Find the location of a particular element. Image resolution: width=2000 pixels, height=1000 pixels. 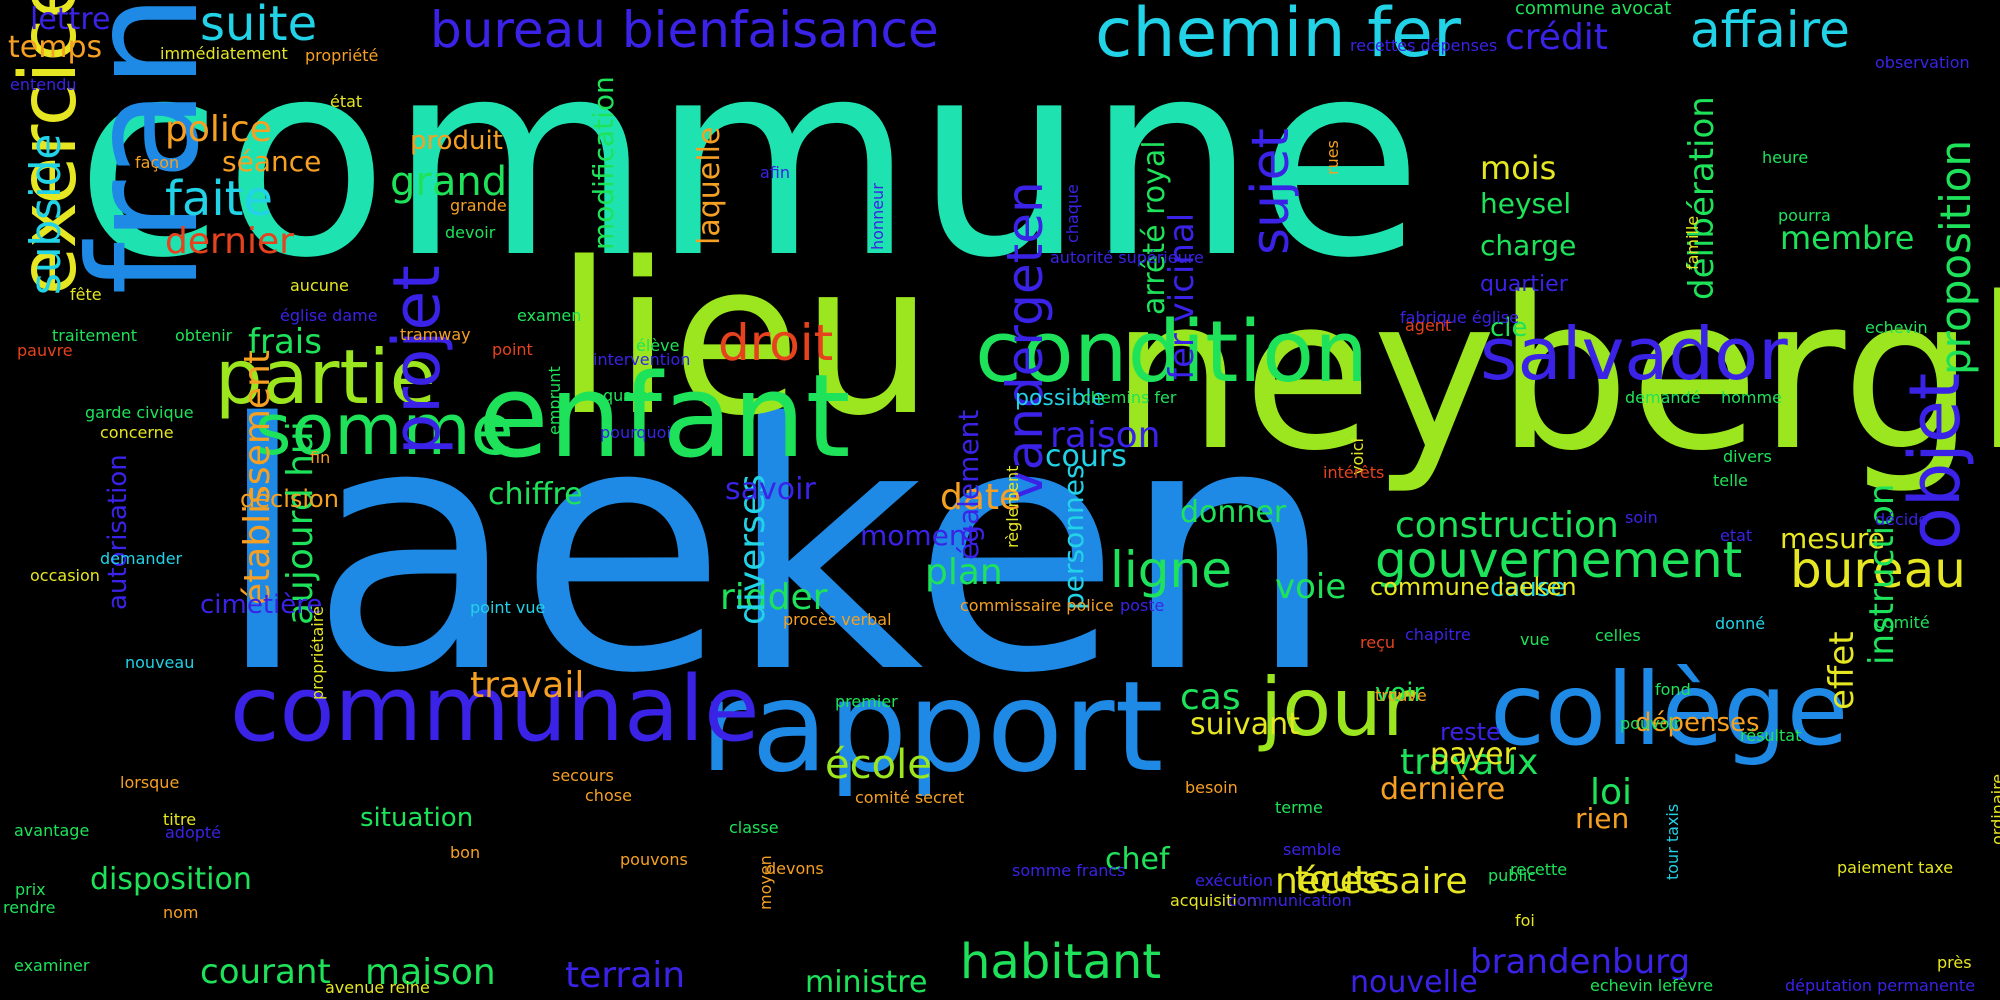

word-fete: fête is located at coordinates (86, 294).